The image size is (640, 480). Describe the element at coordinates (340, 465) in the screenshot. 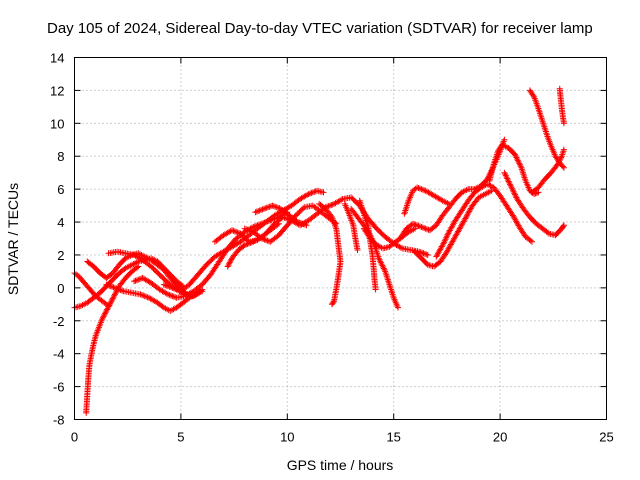

I see `x-axis-label: GPS time / hours` at that location.